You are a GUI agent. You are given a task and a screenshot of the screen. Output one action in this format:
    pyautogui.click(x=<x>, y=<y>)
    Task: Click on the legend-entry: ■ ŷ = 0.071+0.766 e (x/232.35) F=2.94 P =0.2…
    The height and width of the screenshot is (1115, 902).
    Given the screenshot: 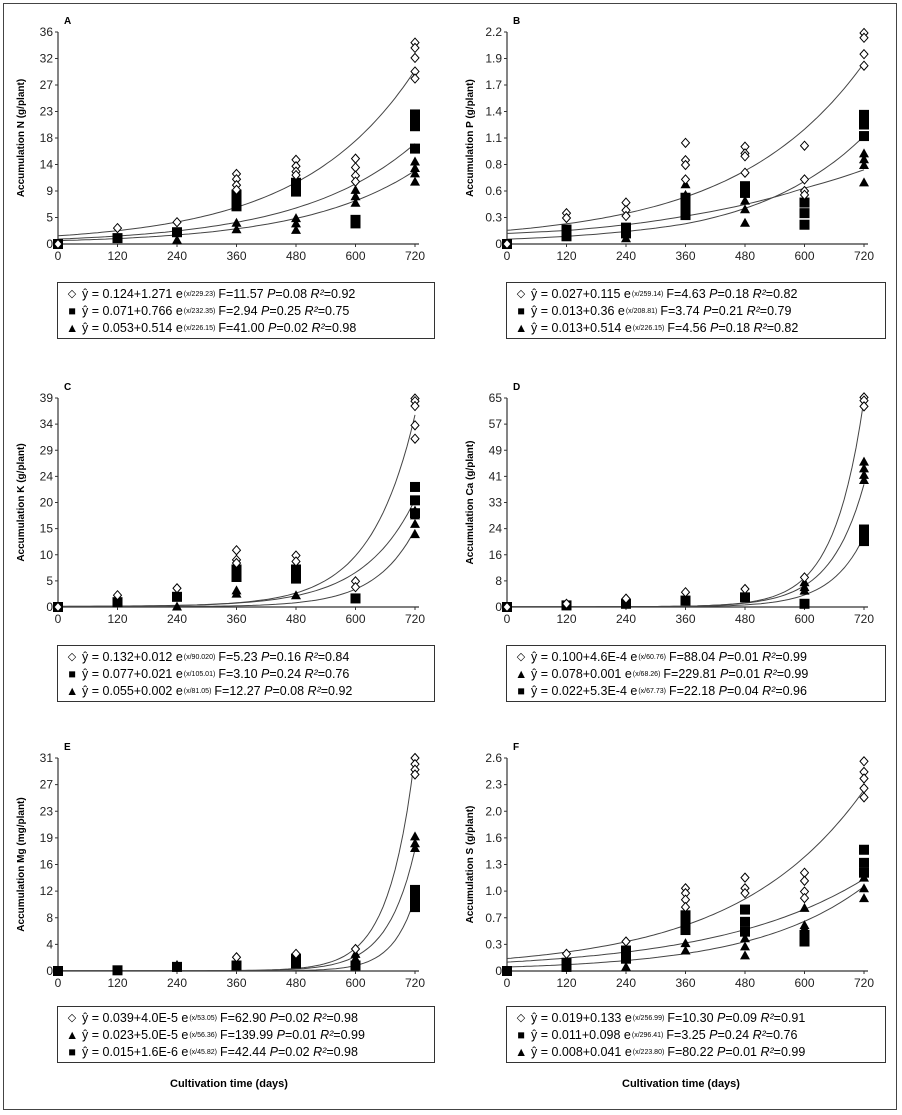 What is the action you would take?
    pyautogui.click(x=250, y=311)
    